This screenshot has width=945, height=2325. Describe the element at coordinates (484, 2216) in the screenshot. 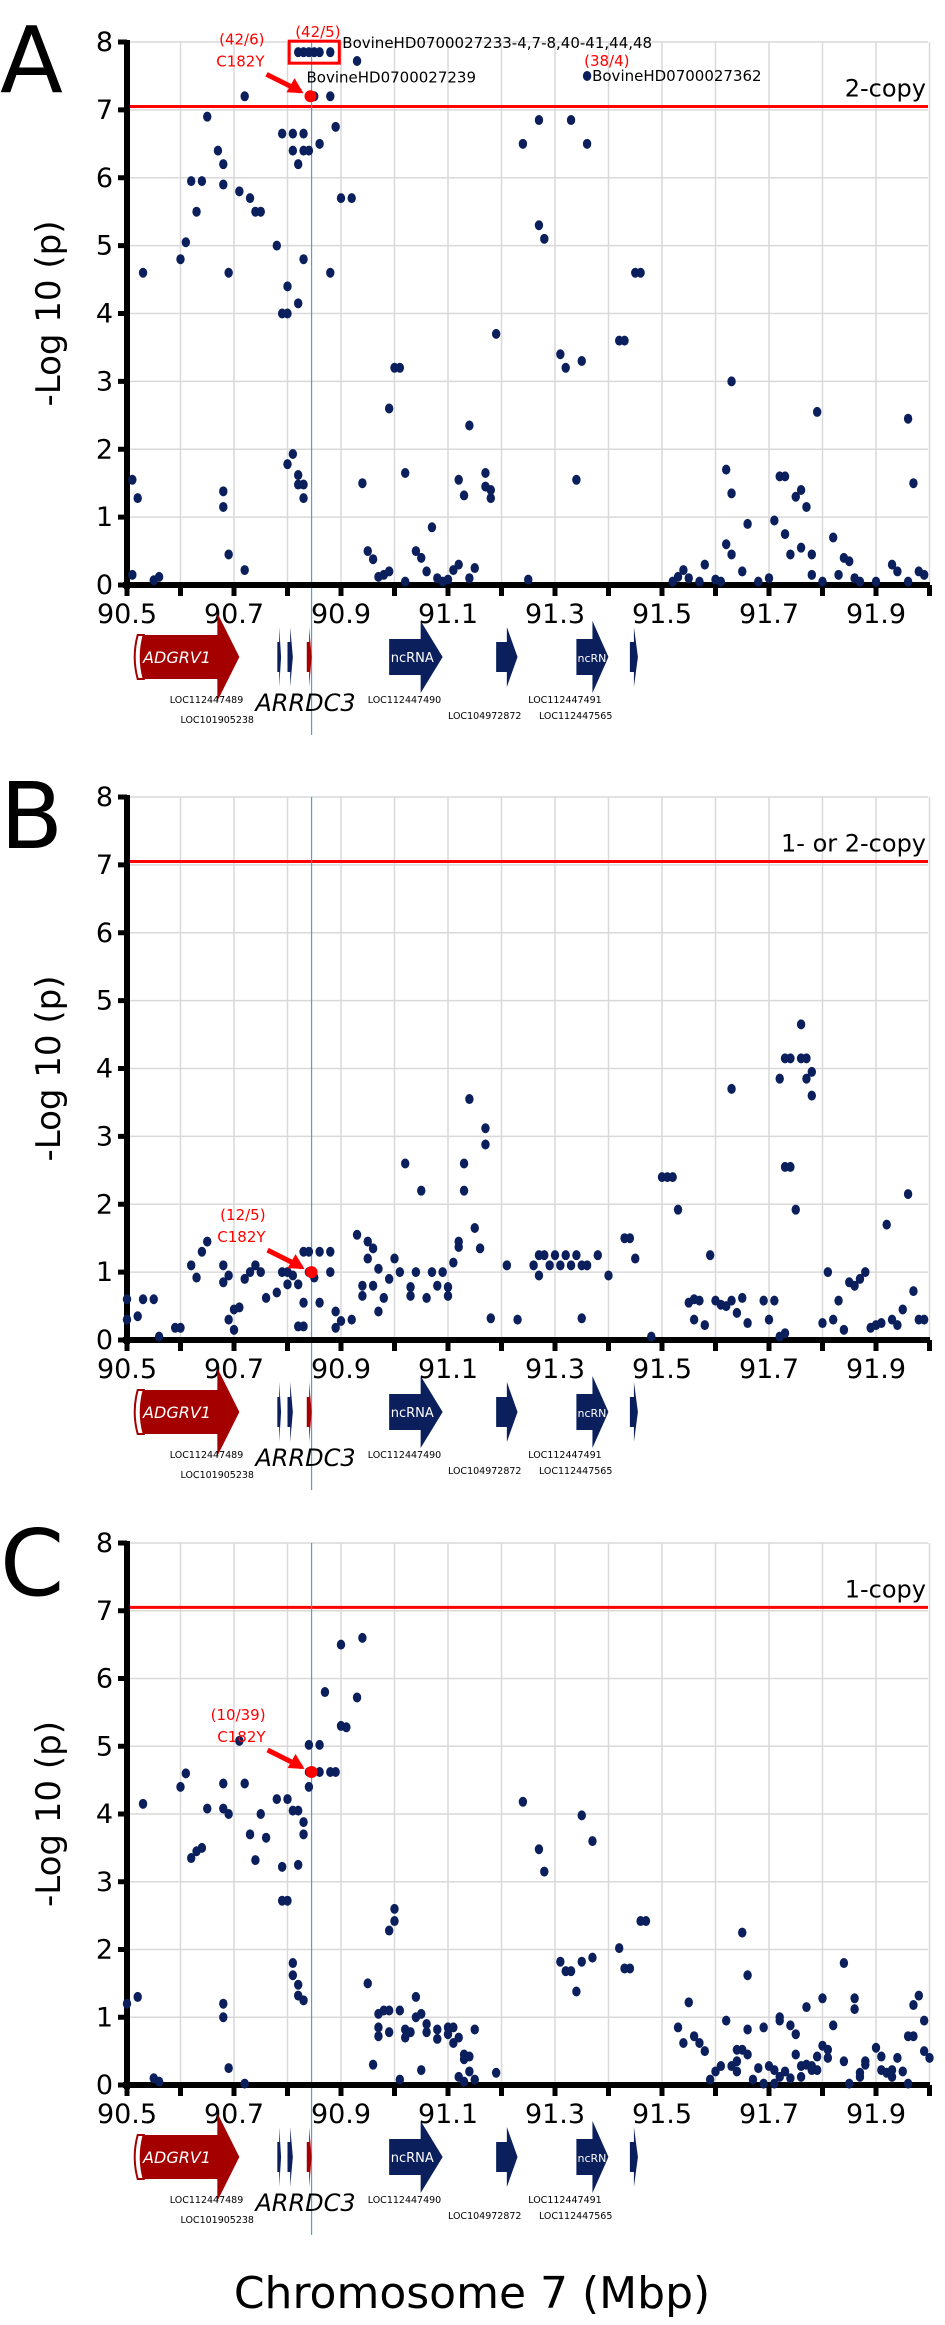

I see `gene-label: LOC104972872` at that location.